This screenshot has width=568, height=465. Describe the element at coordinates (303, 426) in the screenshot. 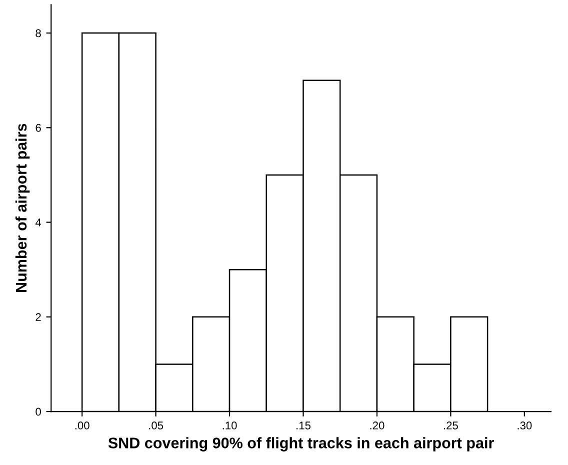

I see `x-tick-label: .15` at that location.